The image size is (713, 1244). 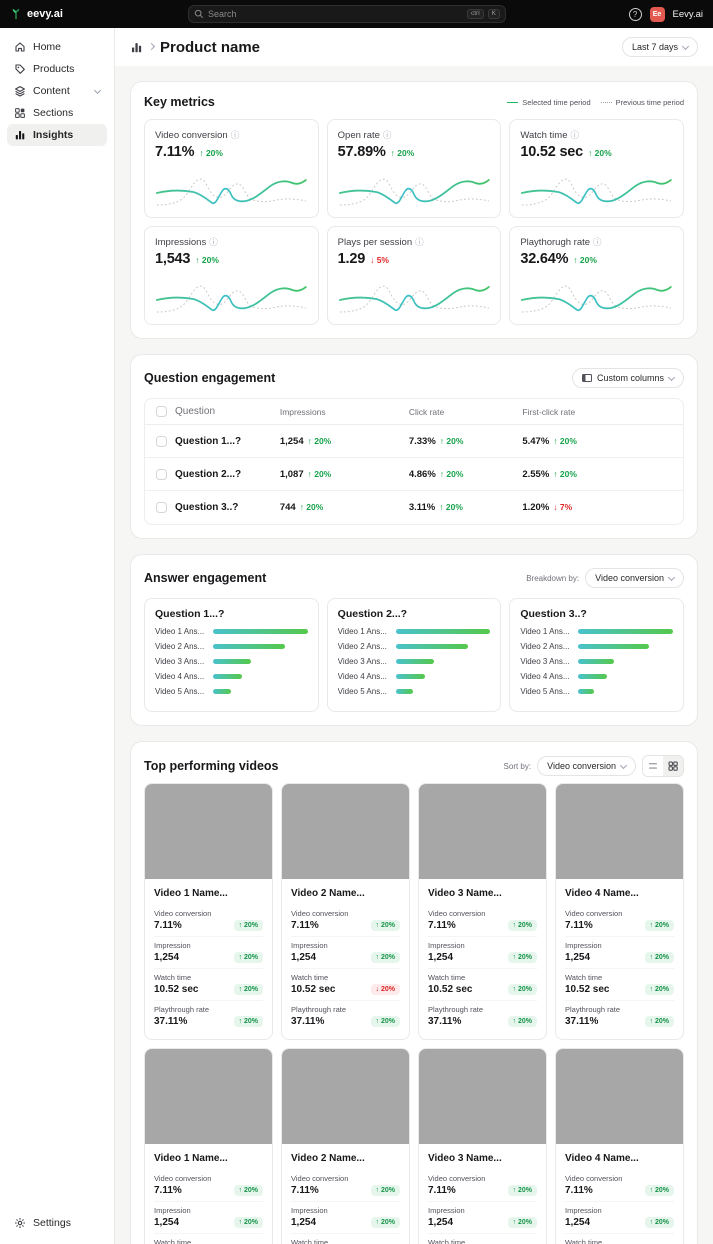 I want to click on sidebar-item-content: Content, so click(x=57, y=91).